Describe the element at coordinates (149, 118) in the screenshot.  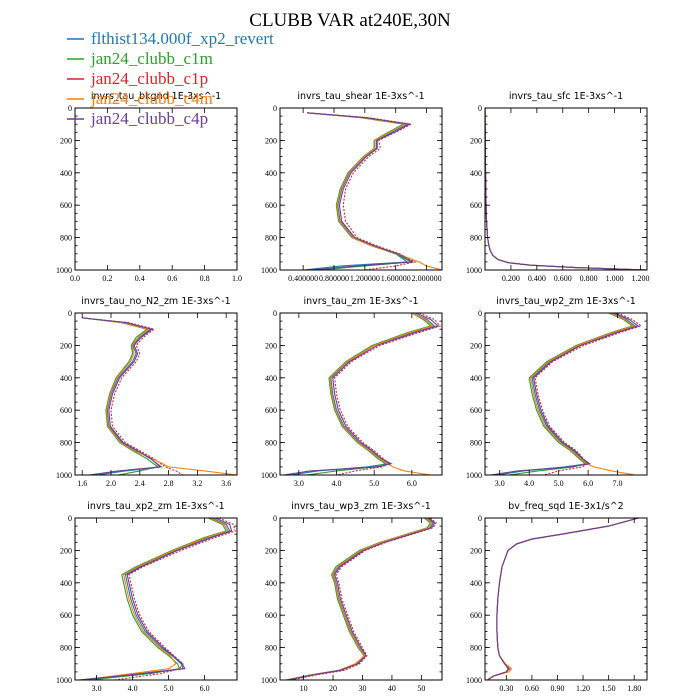
I see `legend-label: jan24_clubb_c4p` at that location.